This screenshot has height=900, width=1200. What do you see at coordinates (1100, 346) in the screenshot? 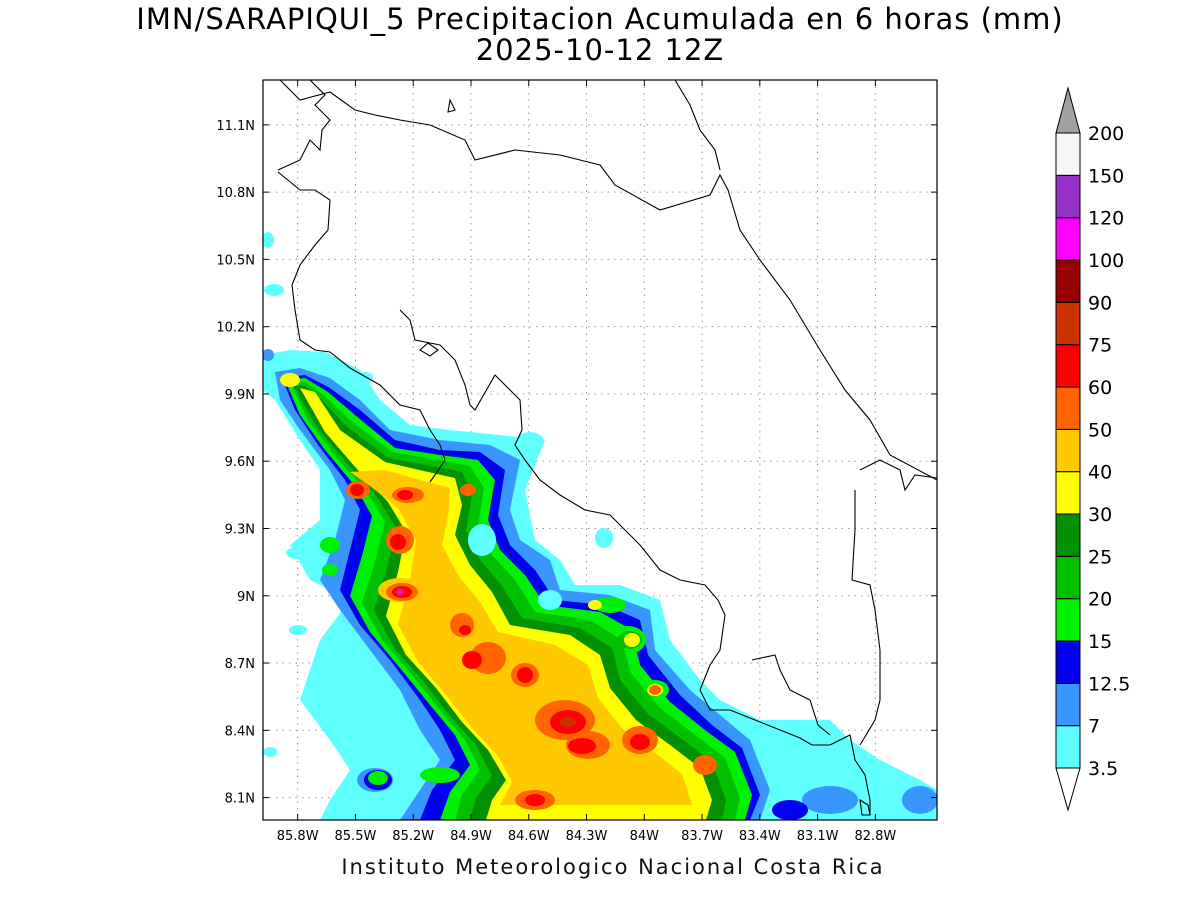
I see `colorbar-label: 75` at bounding box center [1100, 346].